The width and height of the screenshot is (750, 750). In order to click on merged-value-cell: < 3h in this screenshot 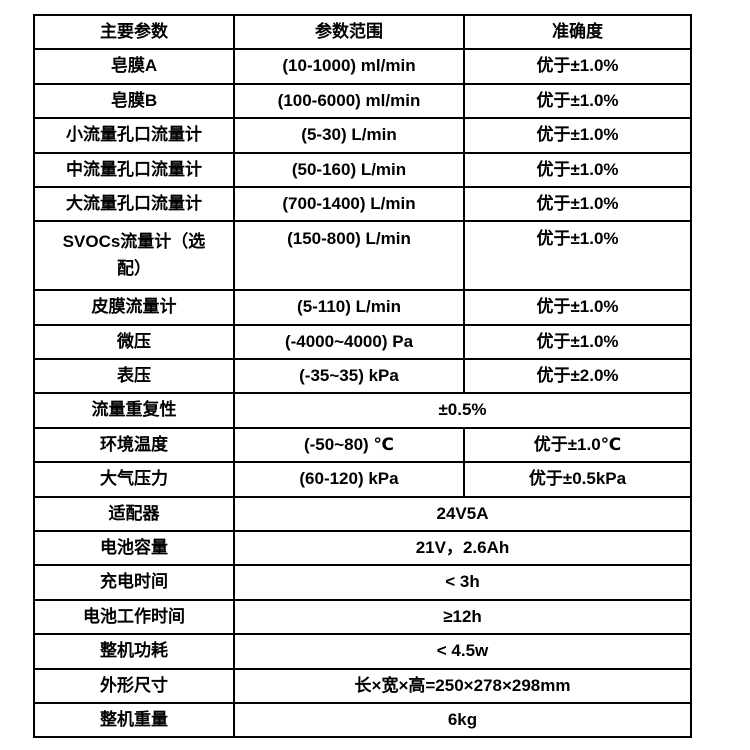, I will do `click(462, 582)`.